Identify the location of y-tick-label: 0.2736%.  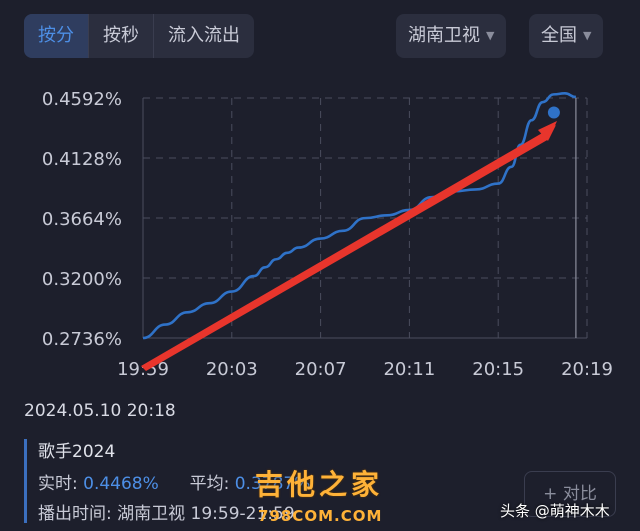
(82, 339).